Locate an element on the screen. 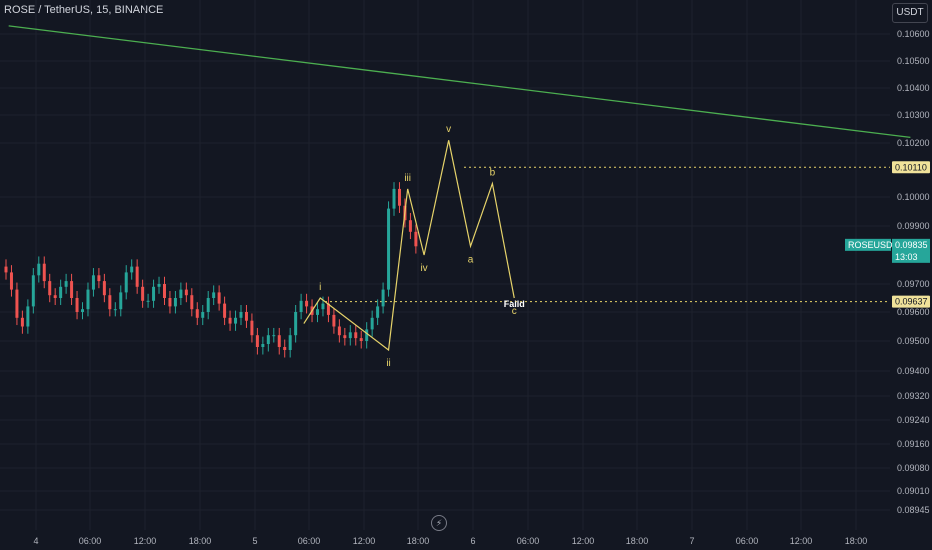 Image resolution: width=932 pixels, height=550 pixels. last-price-tag is located at coordinates (911, 250).